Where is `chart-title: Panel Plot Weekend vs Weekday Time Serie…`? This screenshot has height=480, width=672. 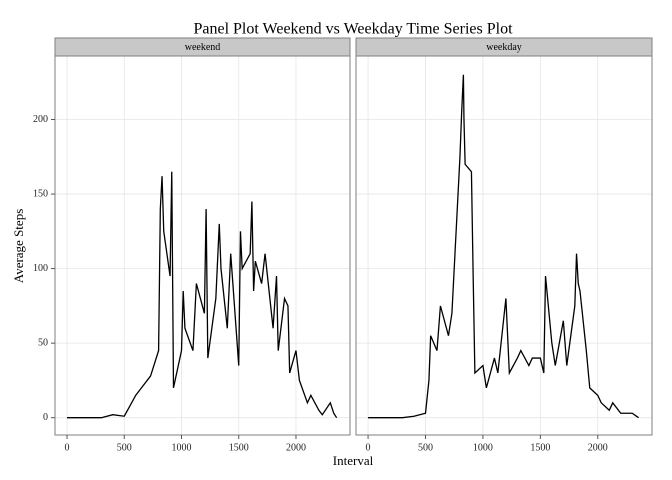
chart-title: Panel Plot Weekend vs Weekday Time Serie… is located at coordinates (353, 29).